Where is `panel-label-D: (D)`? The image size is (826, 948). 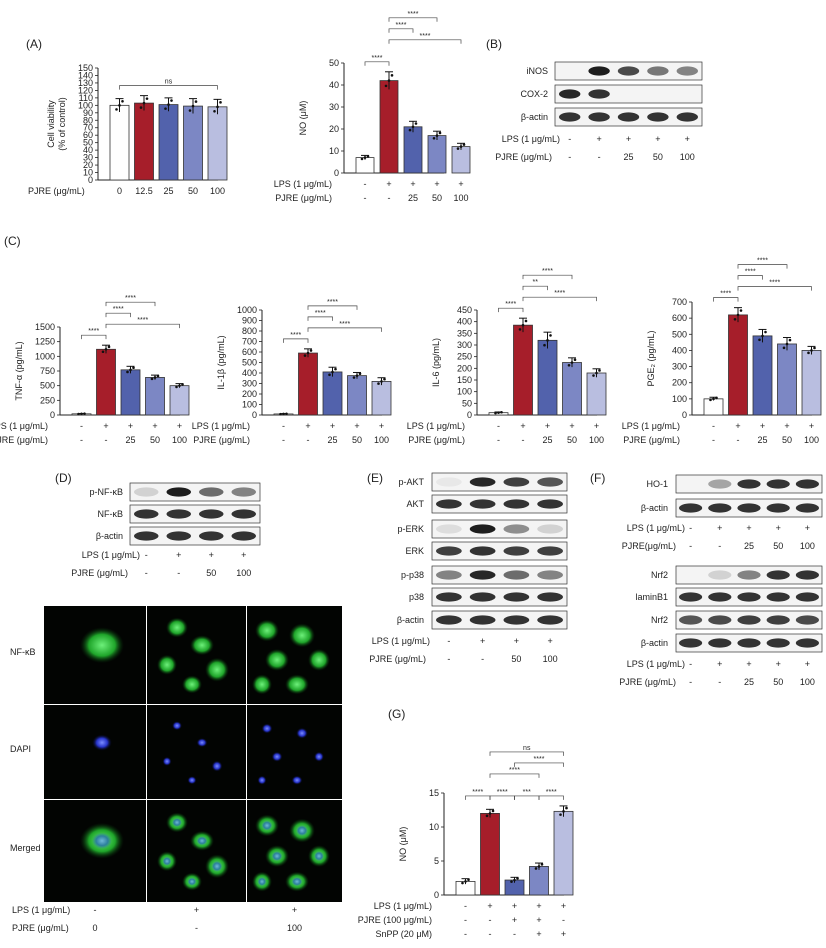 panel-label-D: (D) is located at coordinates (63, 478).